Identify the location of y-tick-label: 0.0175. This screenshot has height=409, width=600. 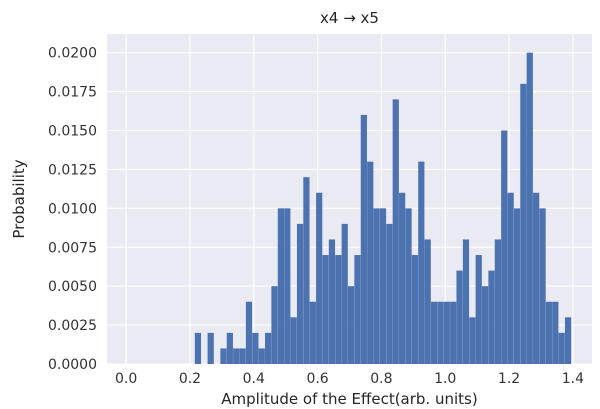
(72, 93).